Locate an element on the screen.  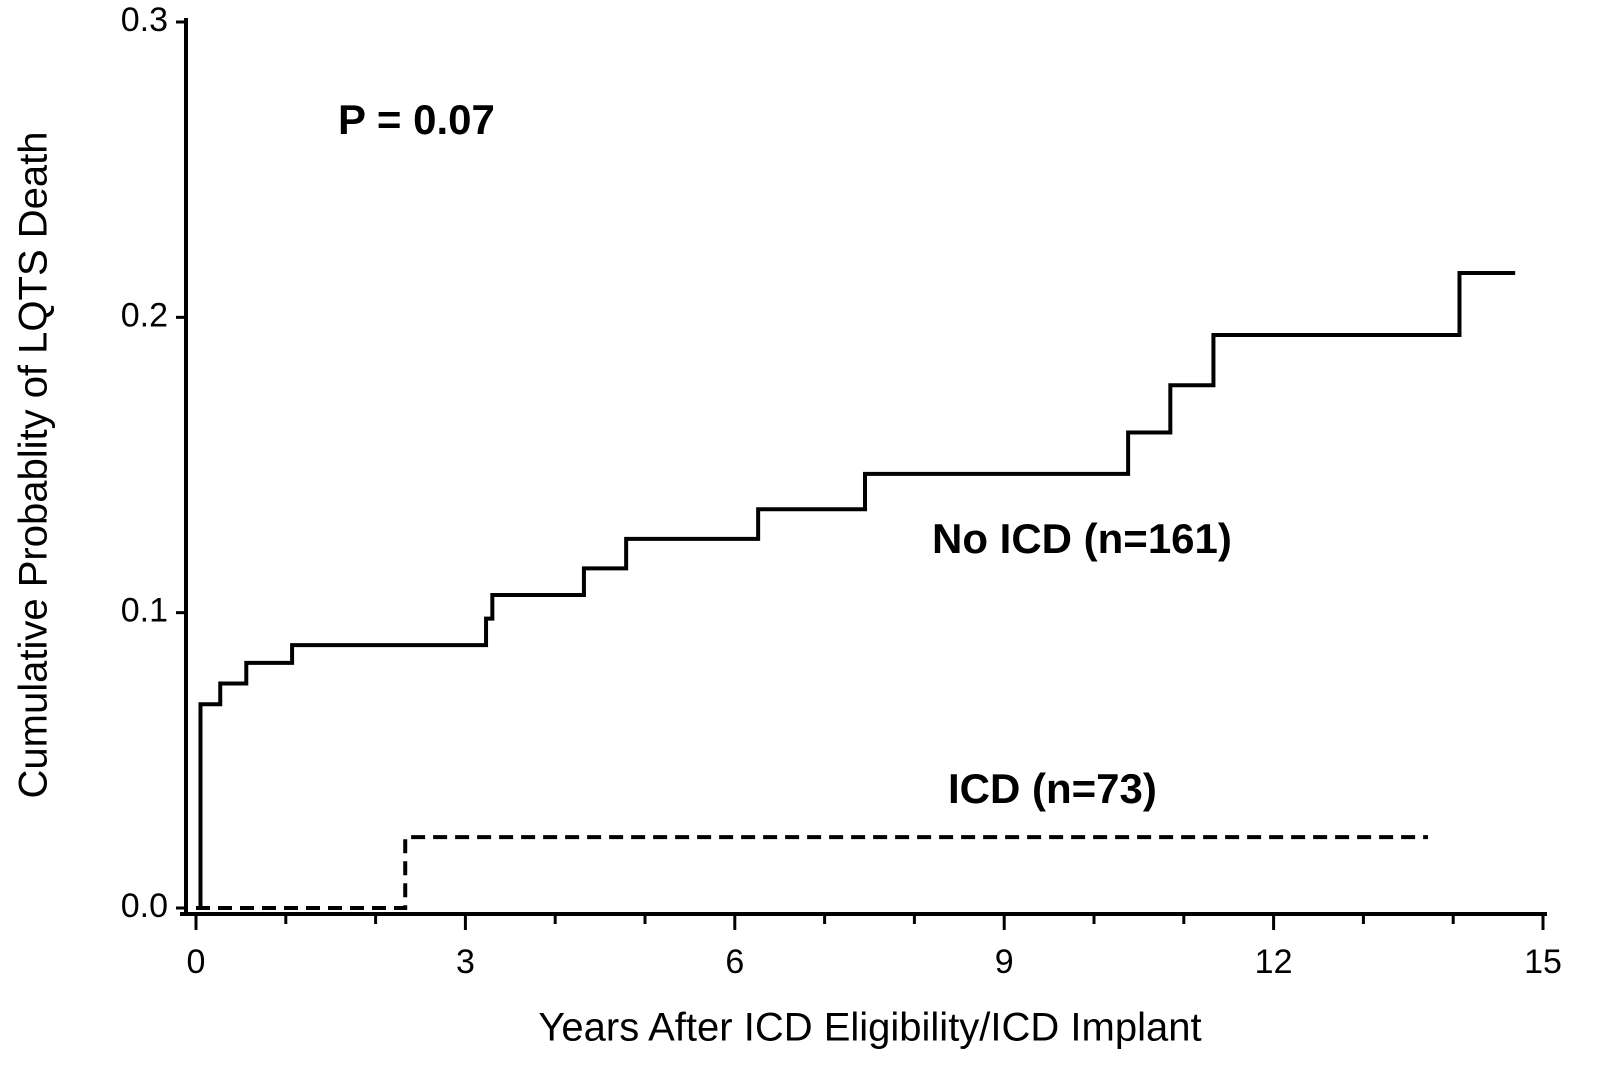
y-tick-label: 0.2 is located at coordinates (144, 315).